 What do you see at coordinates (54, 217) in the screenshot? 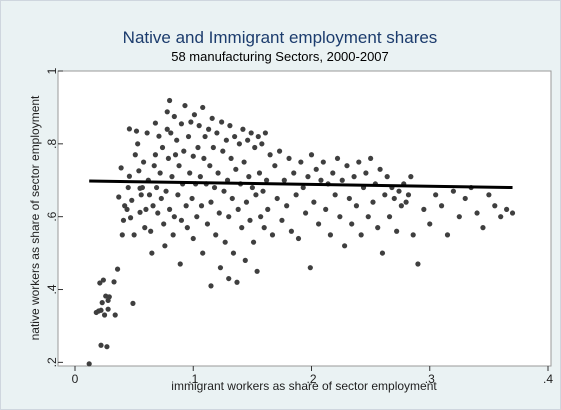
I see `y-axis: .2 .4 .6 .8 1` at bounding box center [54, 217].